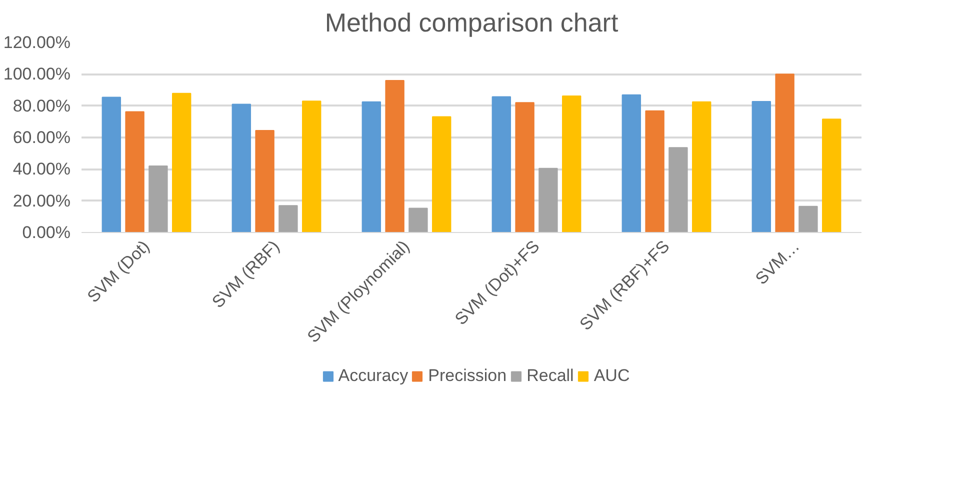 Image resolution: width=957 pixels, height=499 pixels. What do you see at coordinates (467, 376) in the screenshot?
I see `legend-label: Precission` at bounding box center [467, 376].